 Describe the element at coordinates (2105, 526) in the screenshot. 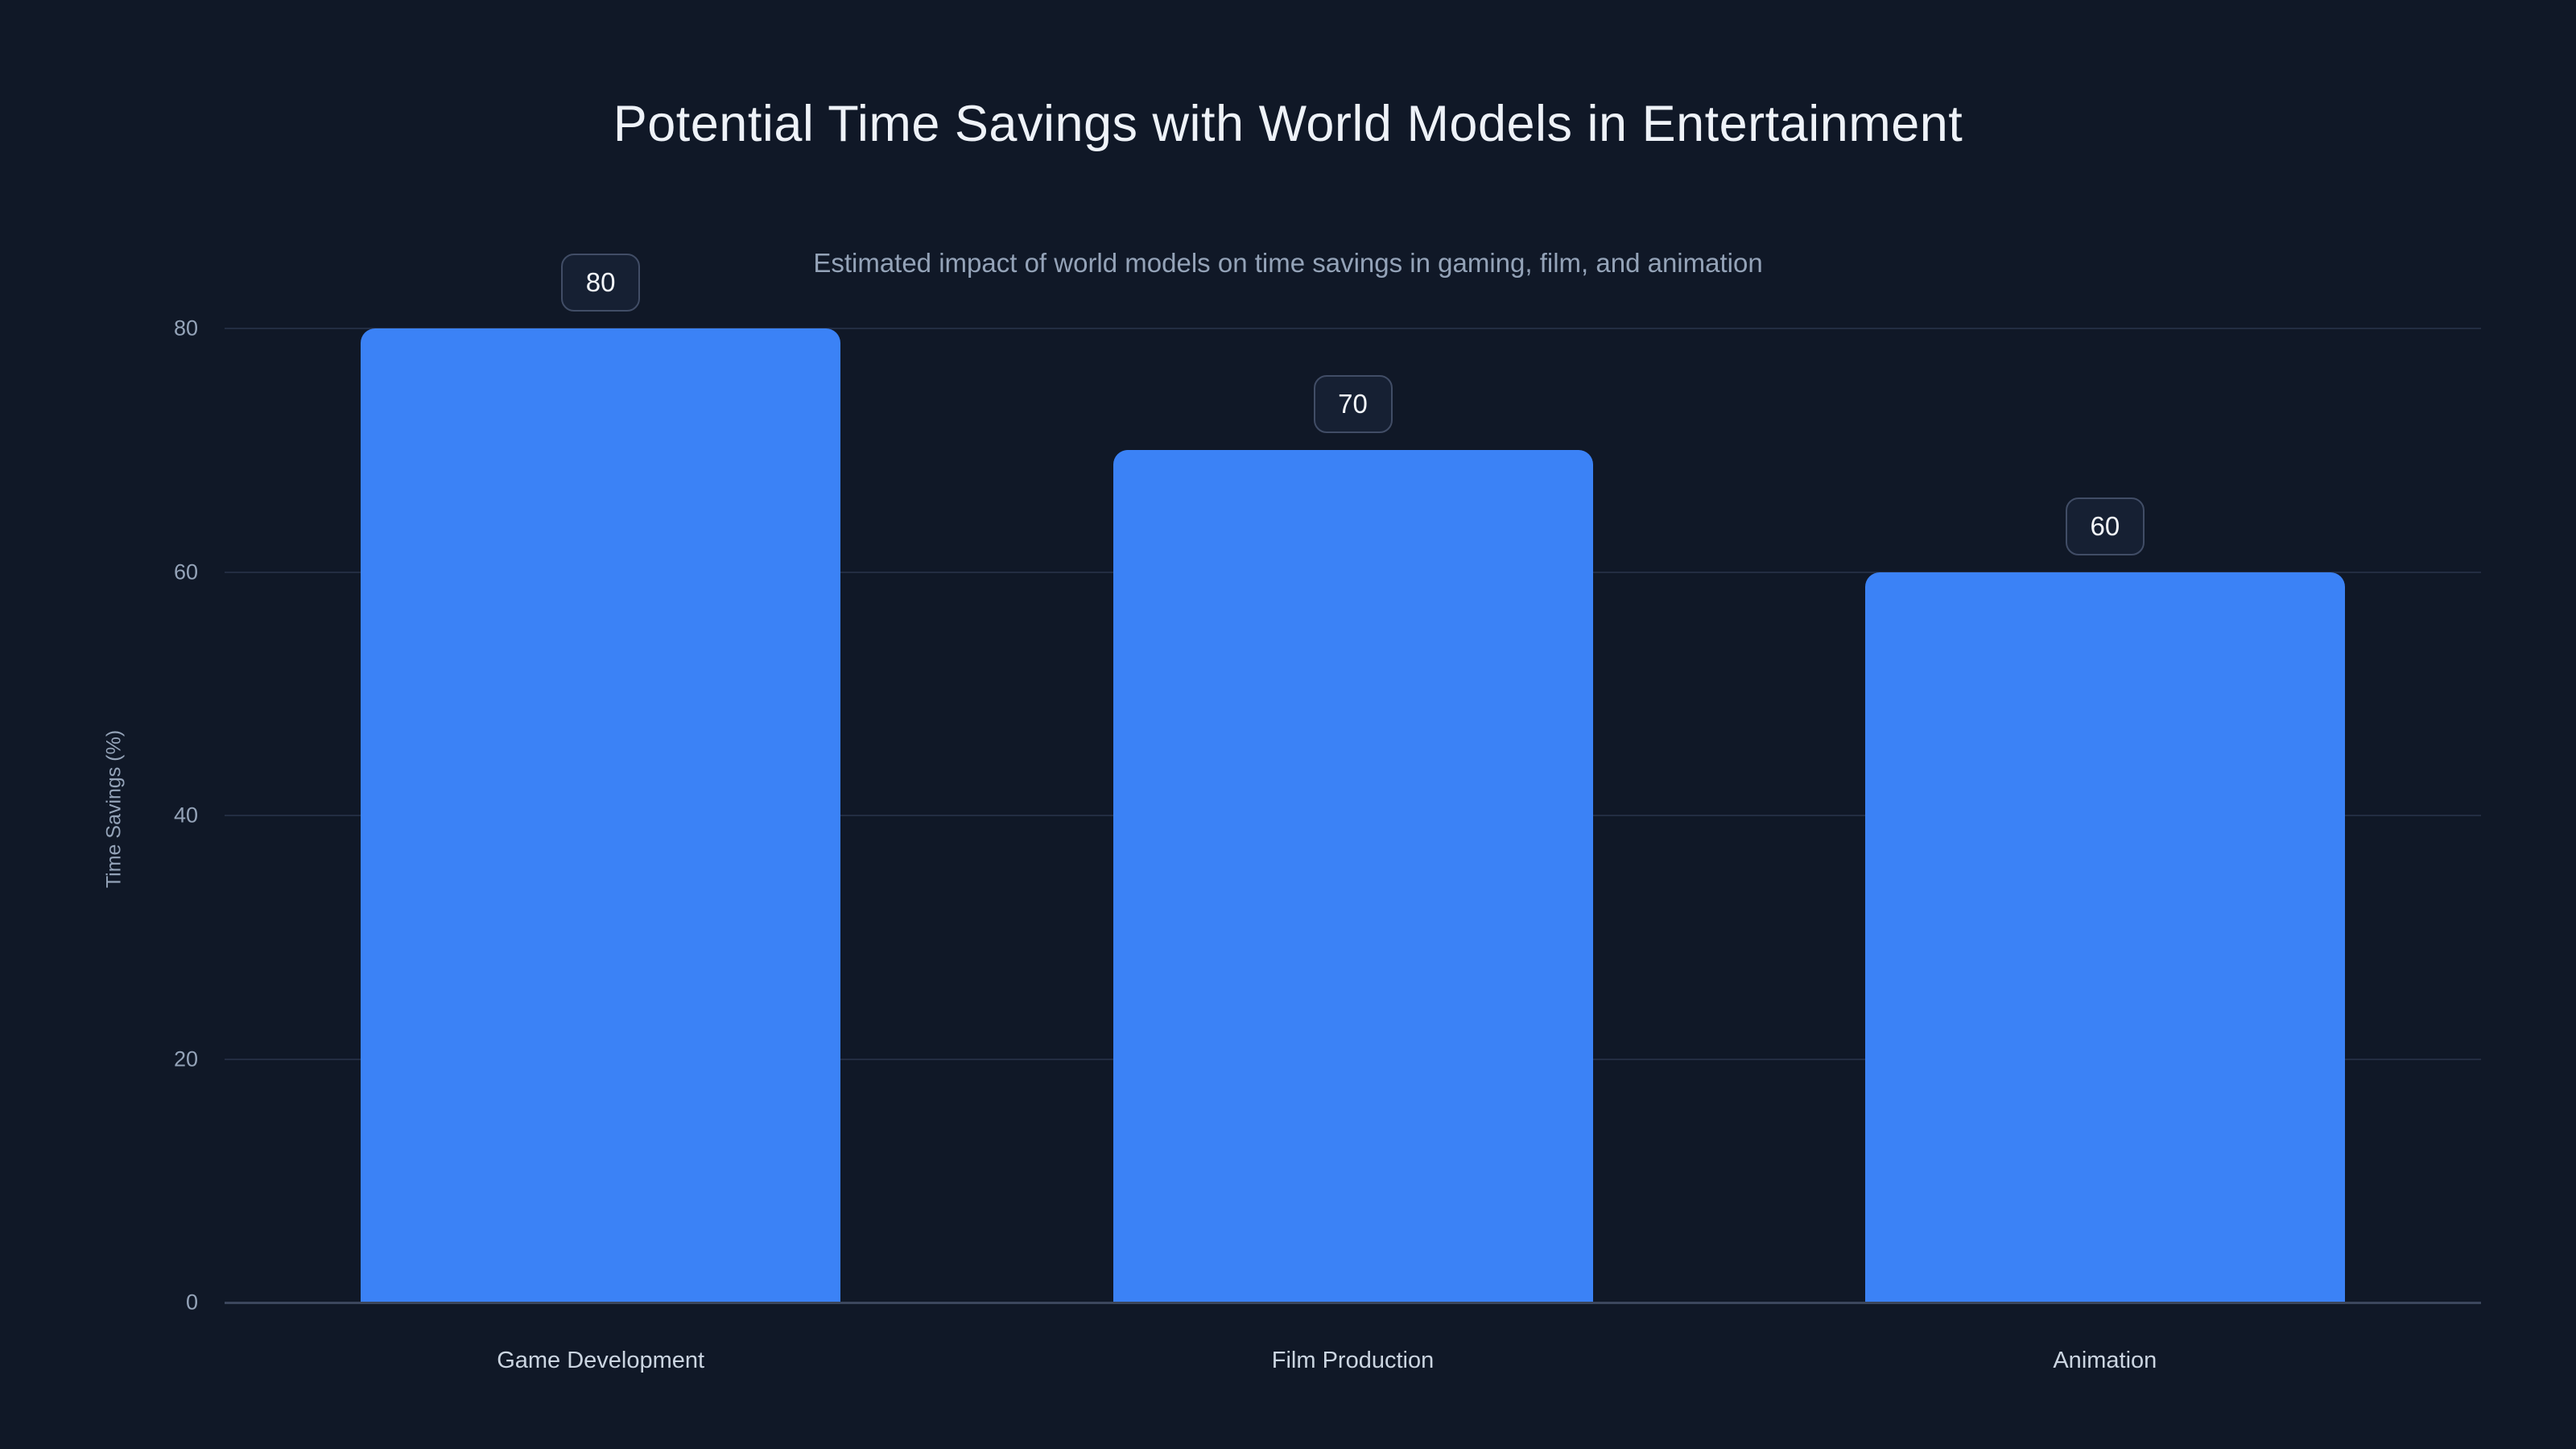

I see `value-badge-animation: 60` at that location.